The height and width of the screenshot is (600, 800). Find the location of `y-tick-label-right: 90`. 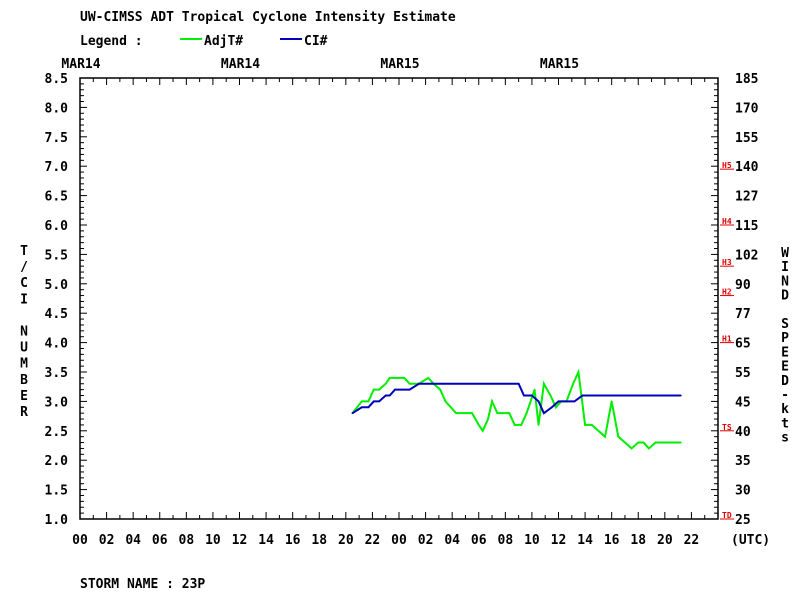

y-tick-label-right: 90 is located at coordinates (743, 285).